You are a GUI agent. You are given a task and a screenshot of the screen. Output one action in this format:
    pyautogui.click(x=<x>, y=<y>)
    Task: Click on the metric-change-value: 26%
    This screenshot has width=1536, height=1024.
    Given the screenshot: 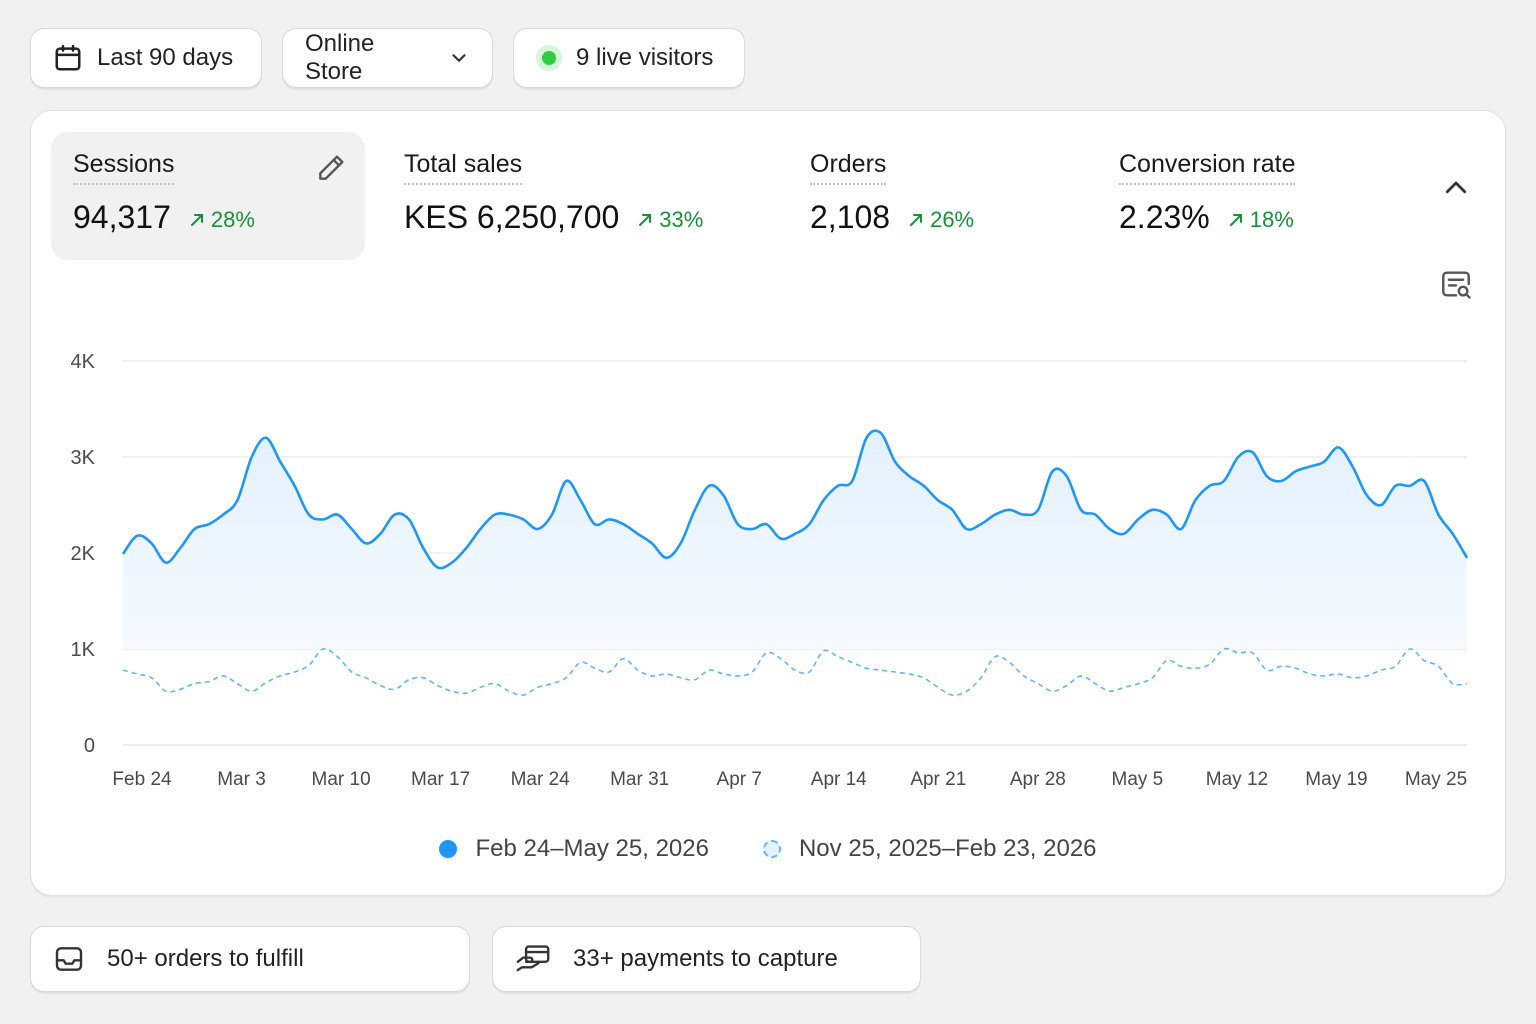 What is the action you would take?
    pyautogui.click(x=952, y=219)
    